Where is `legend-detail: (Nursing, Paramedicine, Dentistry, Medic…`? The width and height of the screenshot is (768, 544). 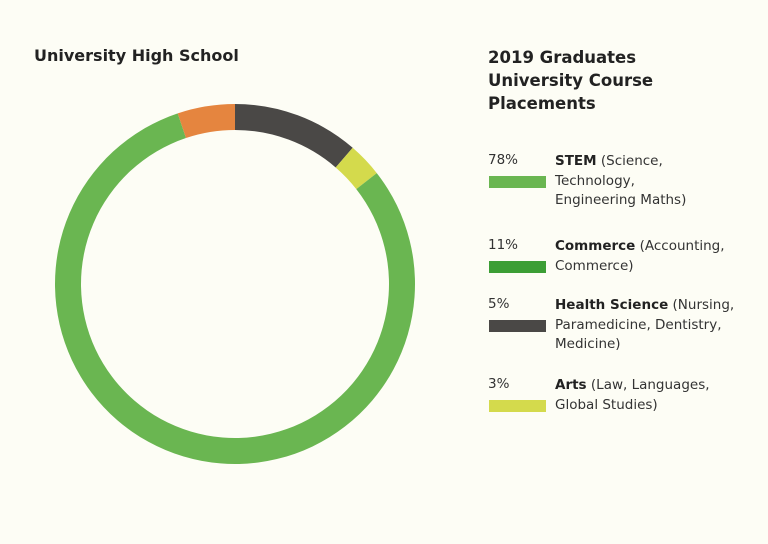
legend-detail: (Nursing, Paramedicine, Dentistry, Medic… is located at coordinates (645, 324).